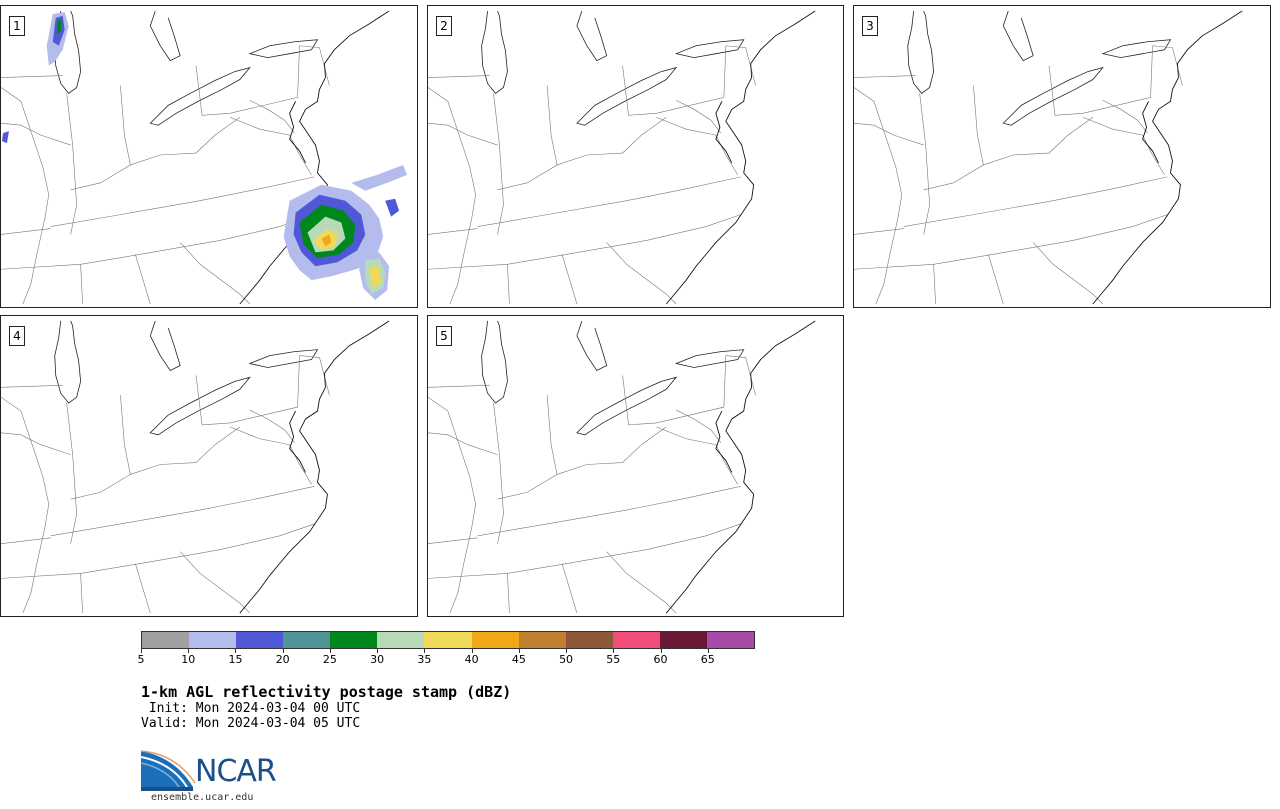 Image resolution: width=1280 pixels, height=809 pixels. I want to click on ncar-logo-icon, so click(168, 770).